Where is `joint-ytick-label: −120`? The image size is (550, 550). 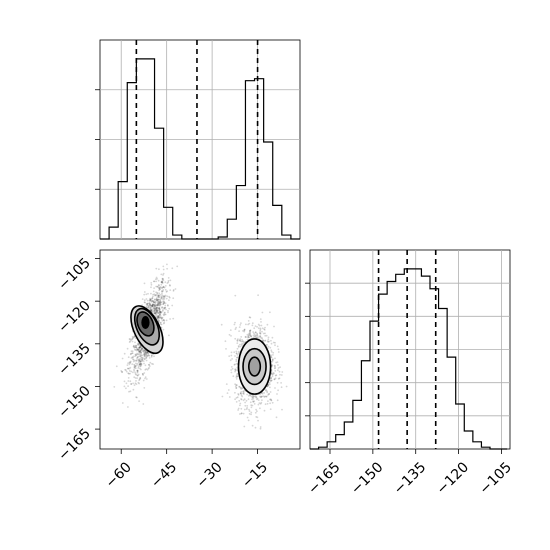 joint-ytick-label: −120 is located at coordinates (74, 317).